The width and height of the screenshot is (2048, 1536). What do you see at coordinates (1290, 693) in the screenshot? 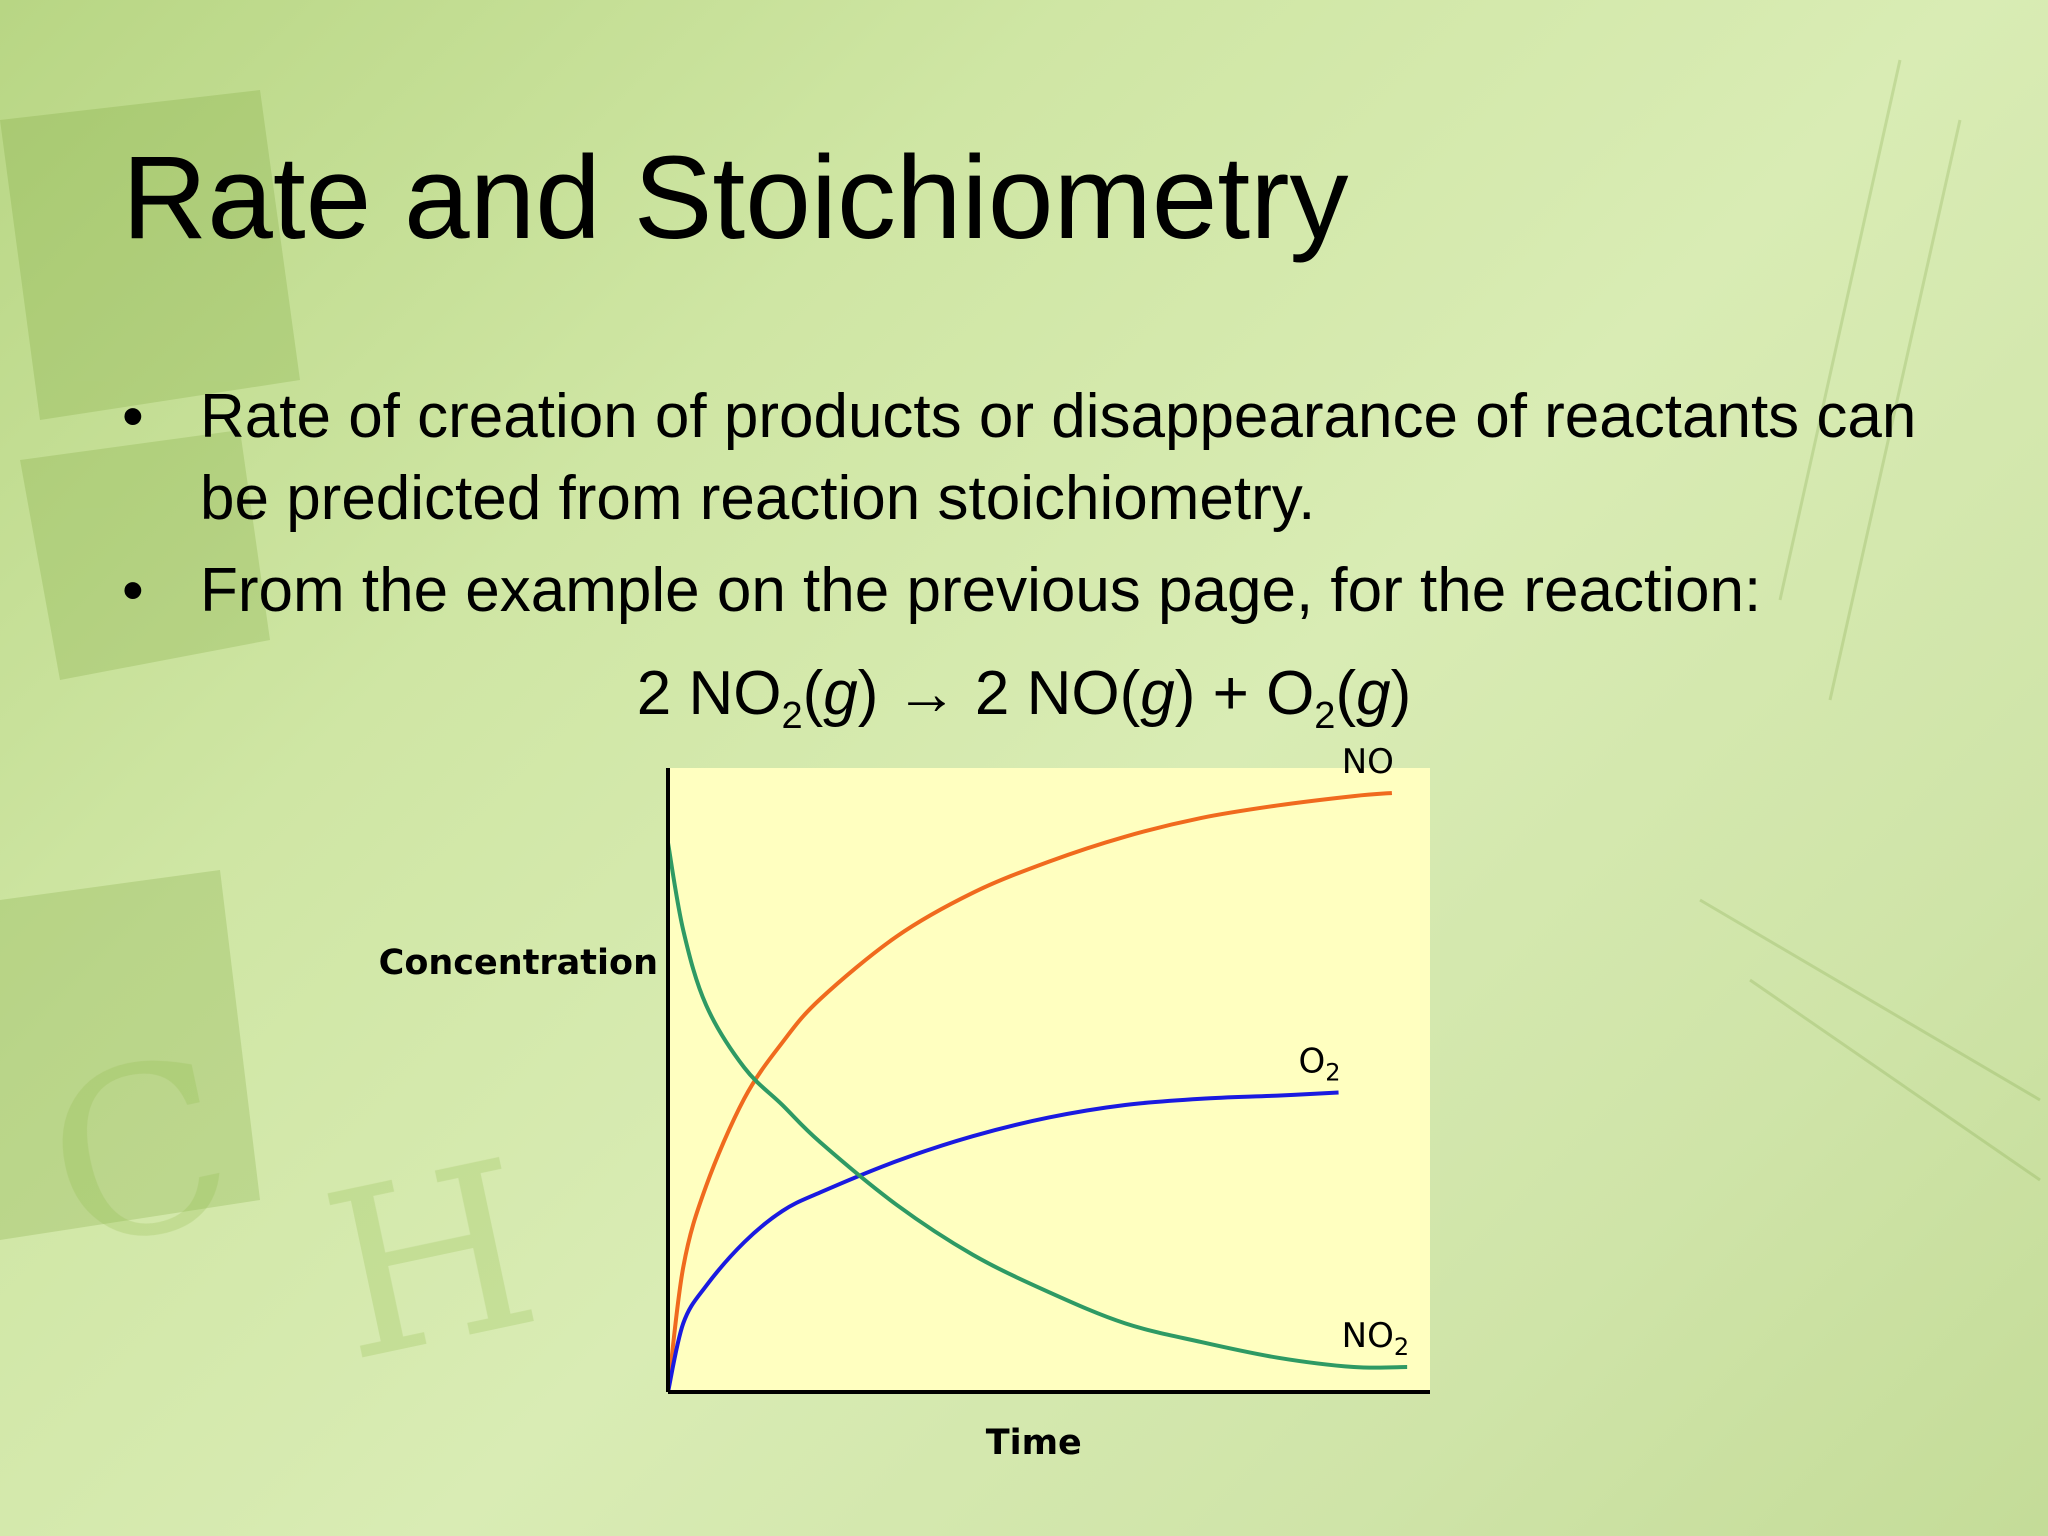
I see `eq-product2: O` at bounding box center [1290, 693].